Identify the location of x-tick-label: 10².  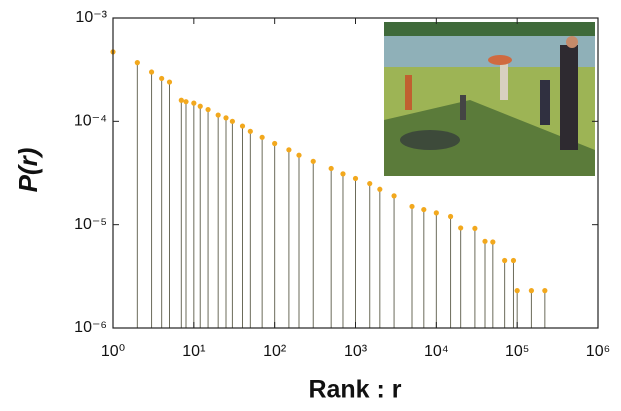
(275, 351).